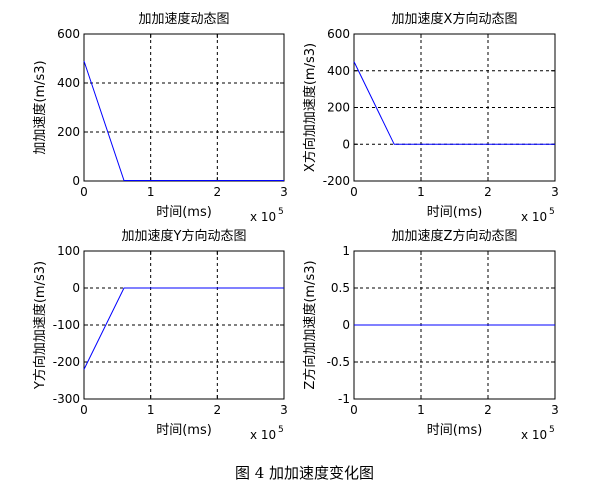  What do you see at coordinates (183, 19) in the screenshot?
I see `chart-title: 加加速度动态图` at bounding box center [183, 19].